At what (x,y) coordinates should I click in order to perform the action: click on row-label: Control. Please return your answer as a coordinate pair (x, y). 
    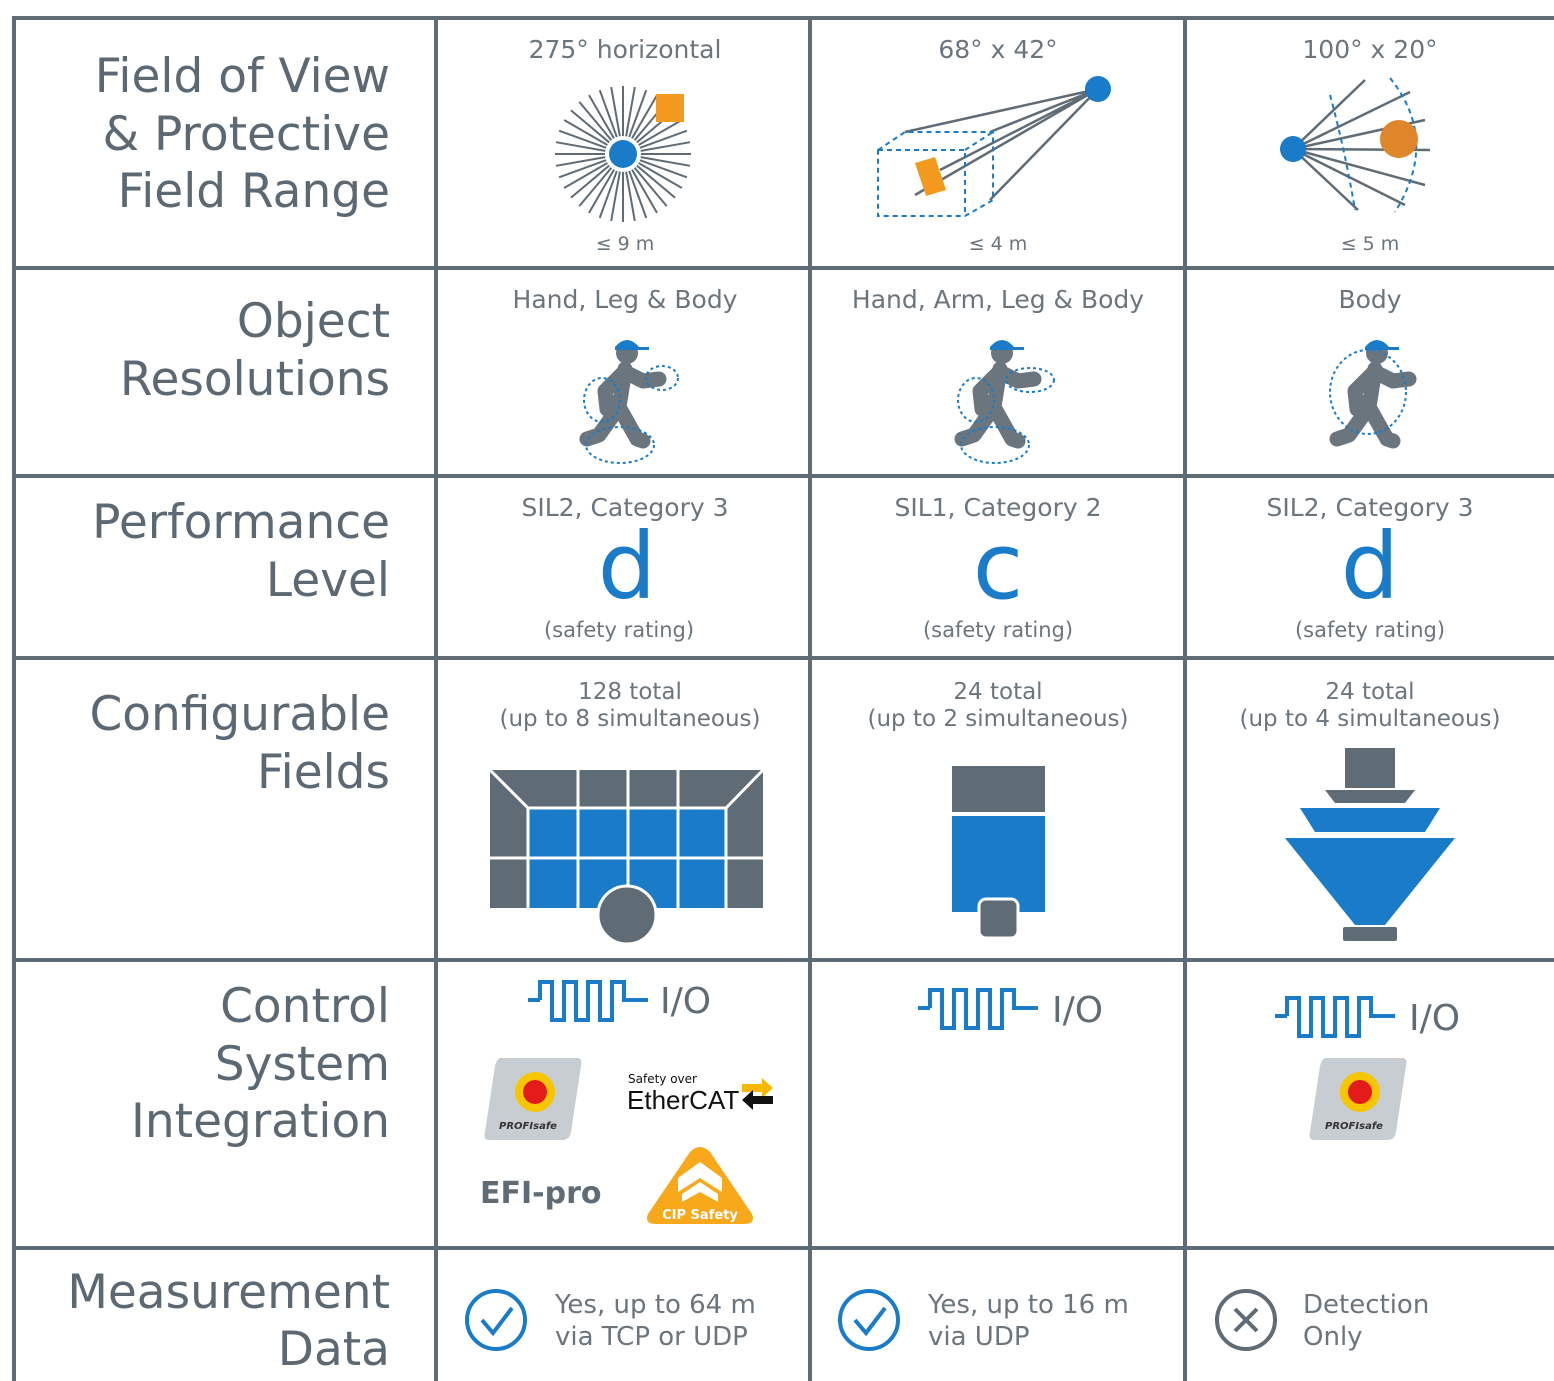
    Looking at the image, I should click on (305, 1006).